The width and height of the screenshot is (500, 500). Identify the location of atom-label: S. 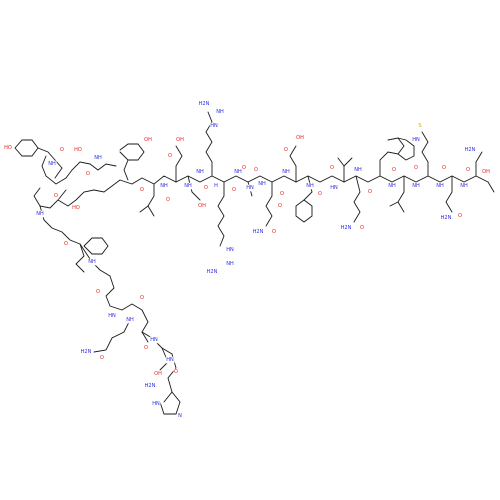
(419, 126).